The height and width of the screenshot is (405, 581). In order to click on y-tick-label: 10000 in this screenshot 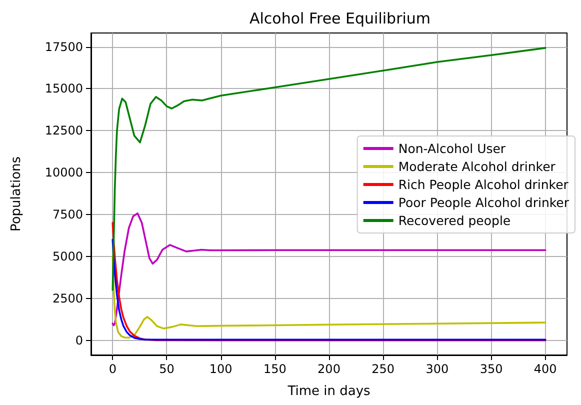, I will do `click(63, 173)`.